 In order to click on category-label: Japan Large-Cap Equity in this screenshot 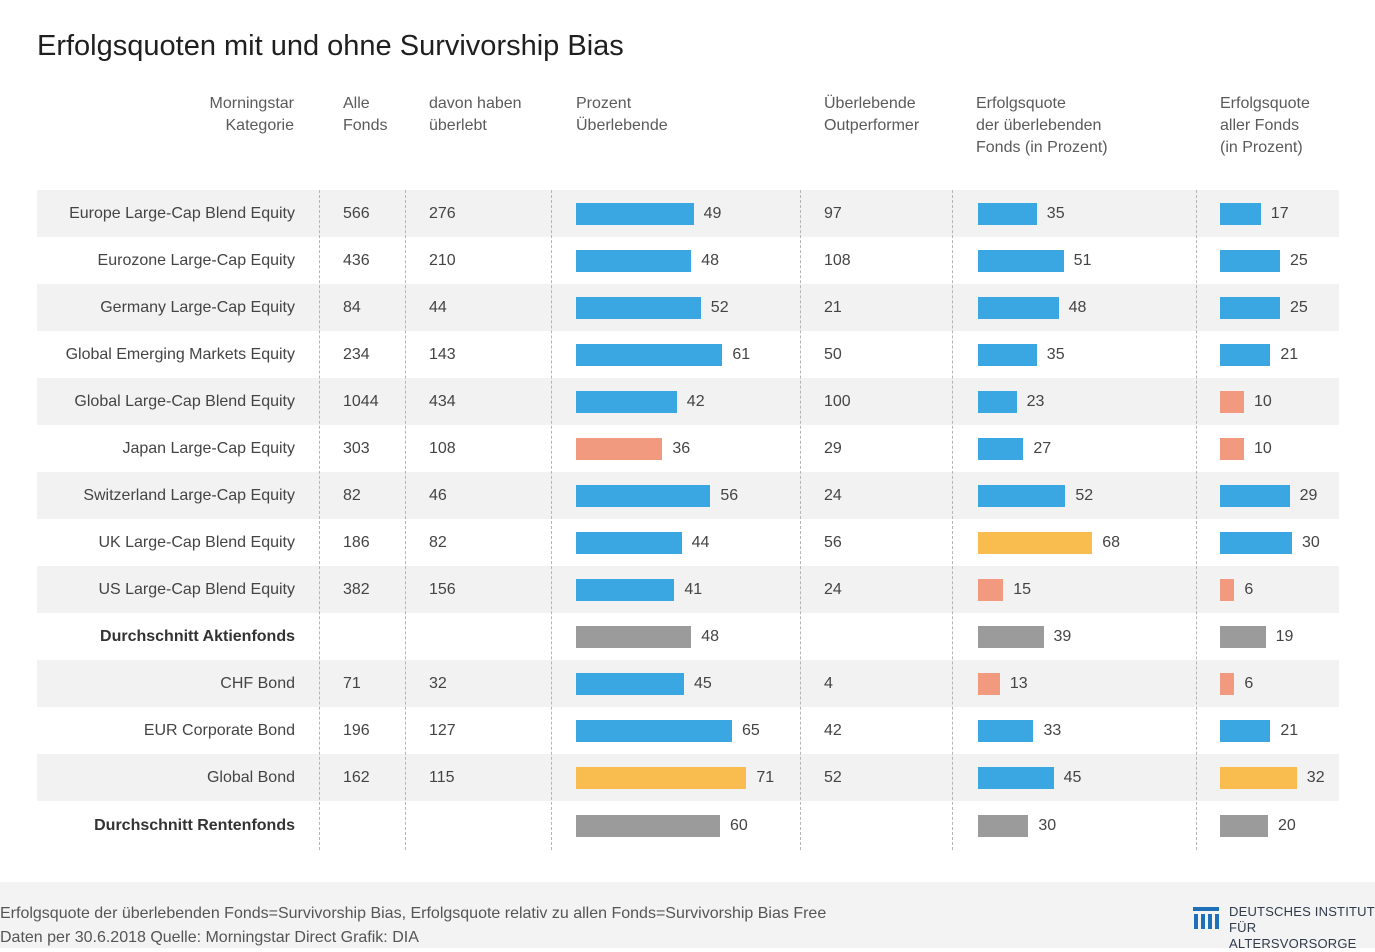, I will do `click(208, 448)`.